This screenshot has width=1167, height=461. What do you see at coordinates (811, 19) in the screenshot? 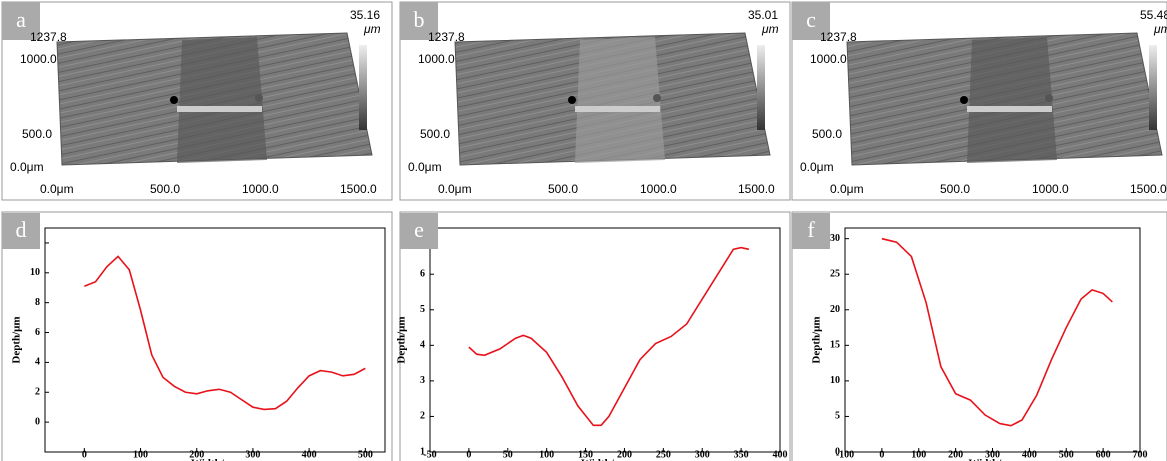
I see `panel-label: c` at bounding box center [811, 19].